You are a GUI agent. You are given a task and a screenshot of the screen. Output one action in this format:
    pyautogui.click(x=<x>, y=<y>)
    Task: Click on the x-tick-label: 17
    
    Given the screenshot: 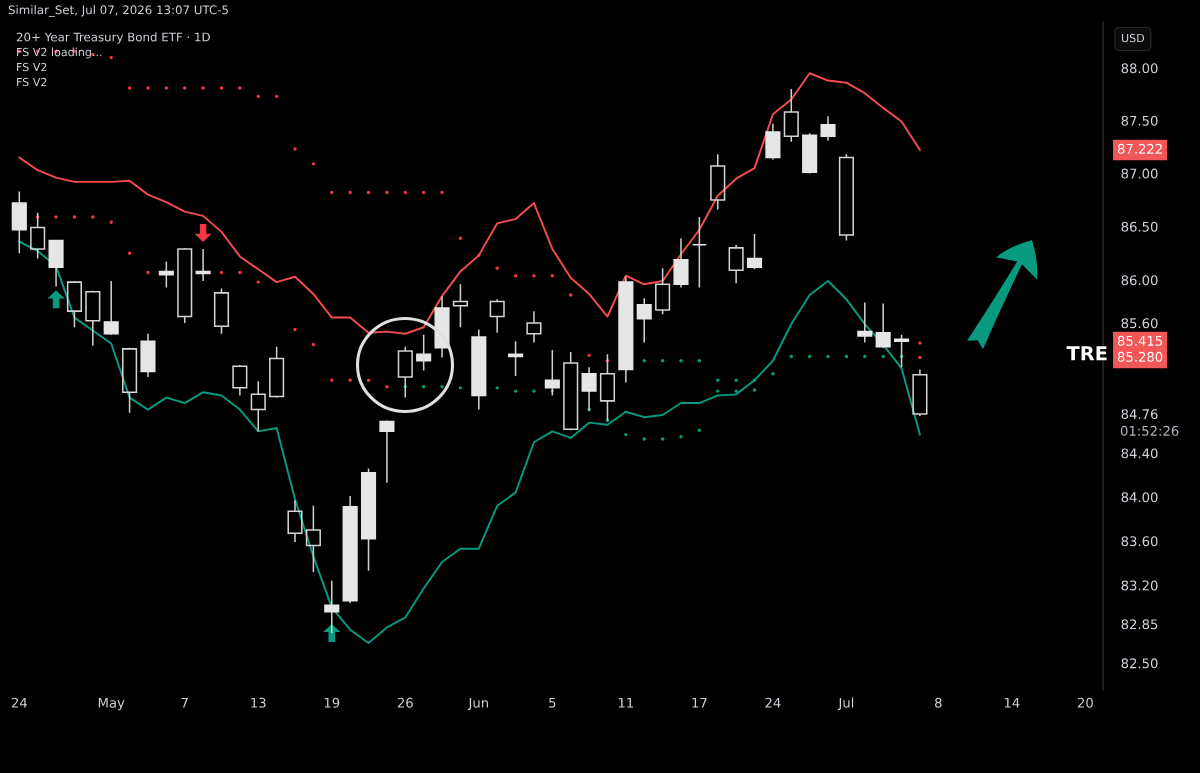 What is the action you would take?
    pyautogui.click(x=699, y=702)
    